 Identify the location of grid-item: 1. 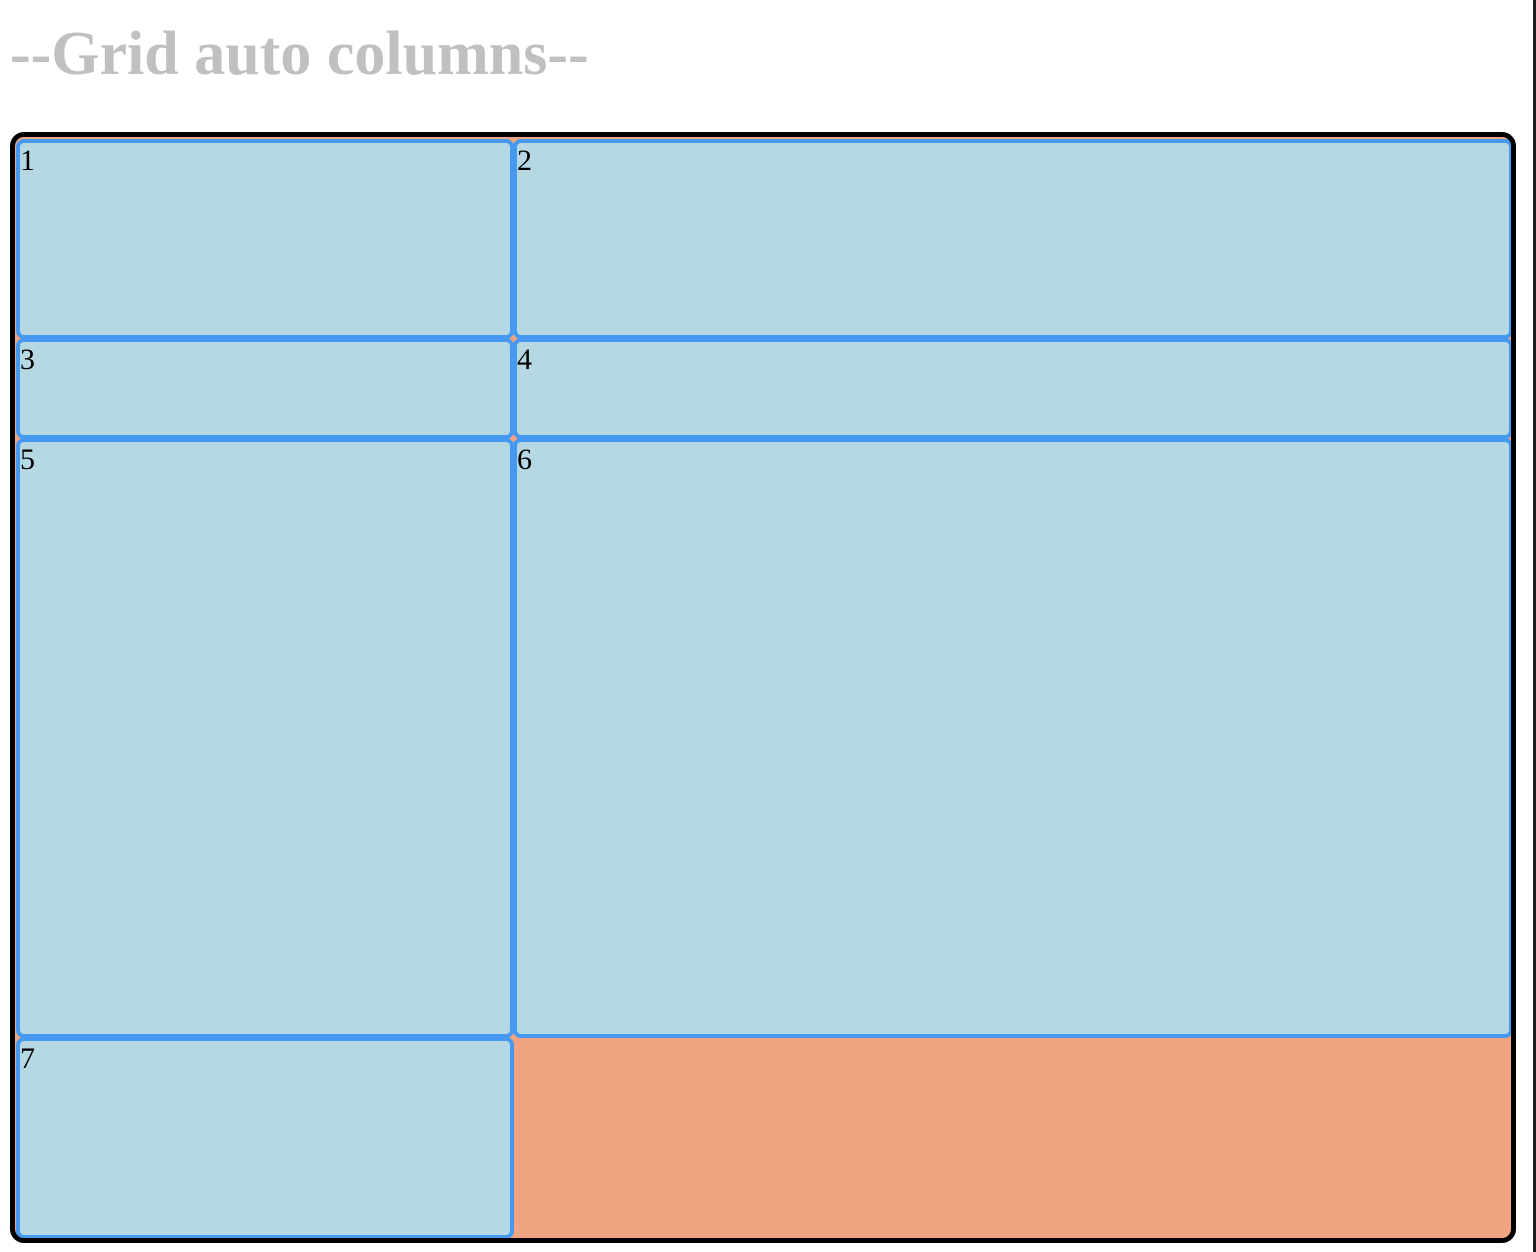
(265, 239).